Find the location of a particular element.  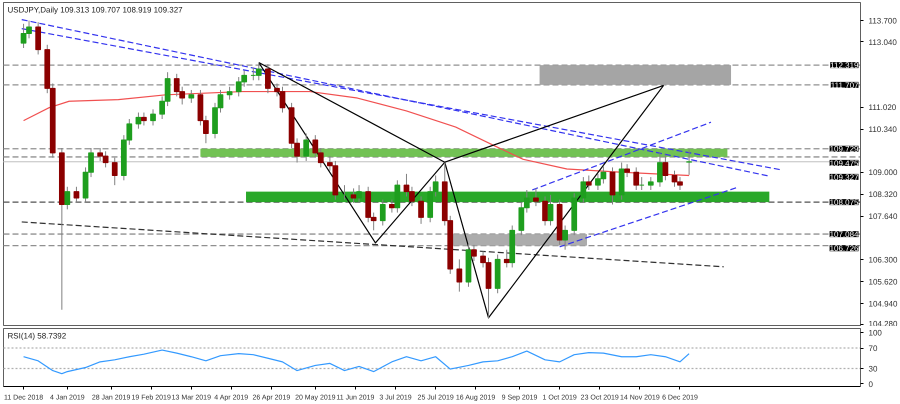

y-tick-label: 105.620 is located at coordinates (883, 281).